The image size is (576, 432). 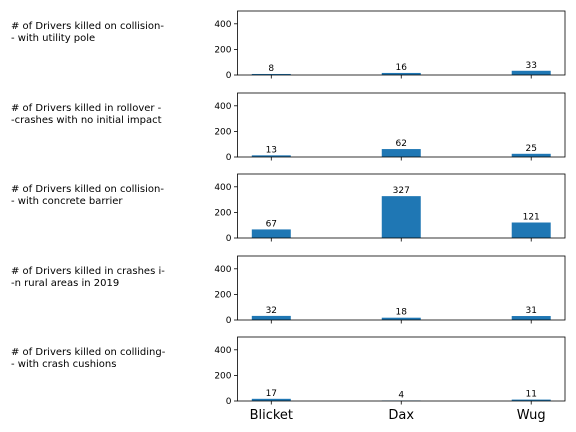 What do you see at coordinates (65, 283) in the screenshot?
I see `panel-label-line: -n rural areas in 2019` at bounding box center [65, 283].